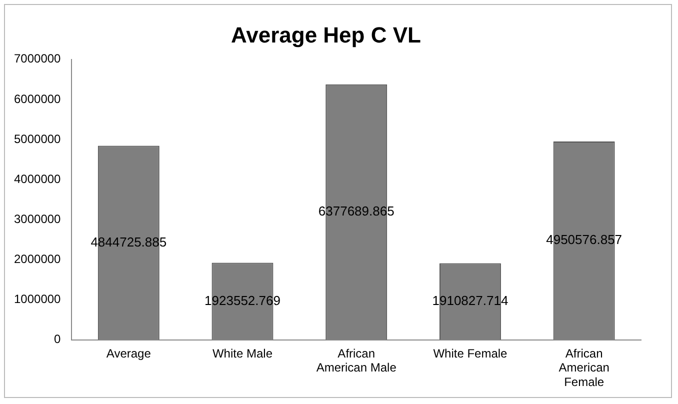  What do you see at coordinates (242, 353) in the screenshot?
I see `x-tick-label: White Male` at bounding box center [242, 353].